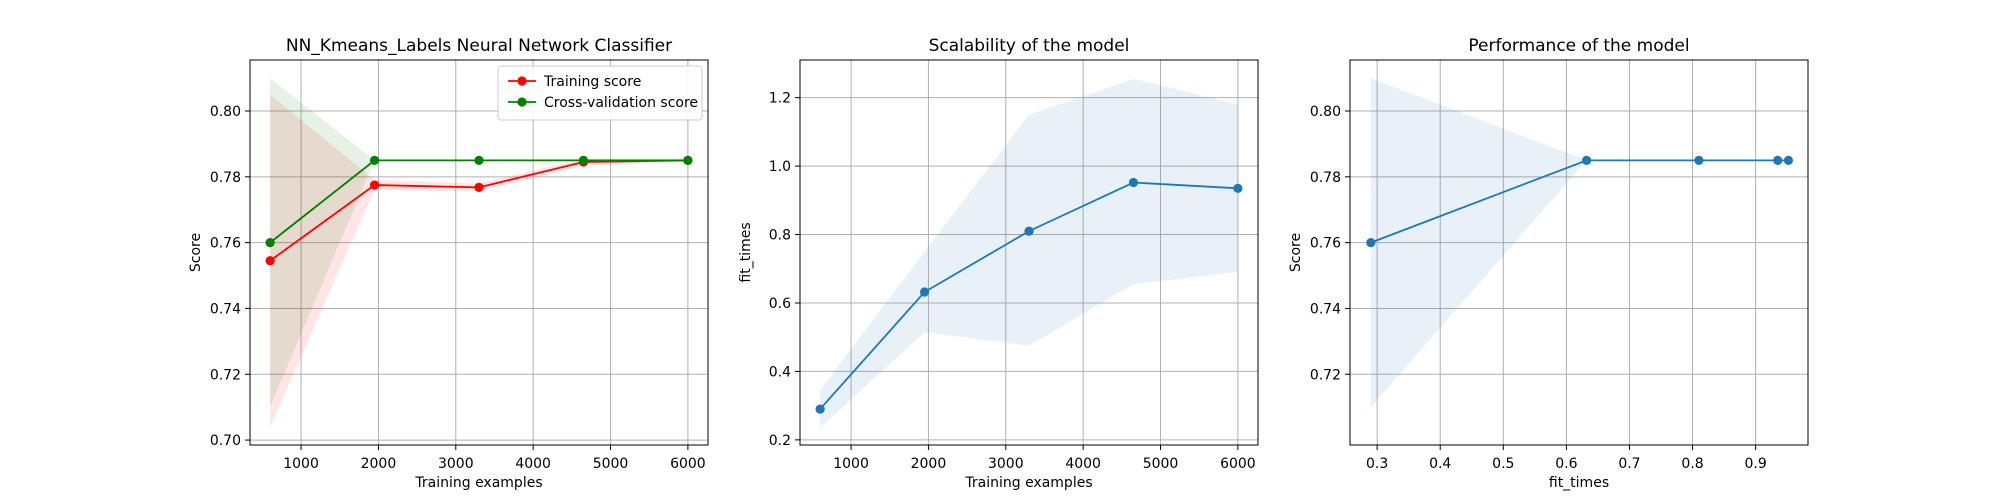  What do you see at coordinates (1756, 464) in the screenshot?
I see `x-tick-label: 0.9` at bounding box center [1756, 464].